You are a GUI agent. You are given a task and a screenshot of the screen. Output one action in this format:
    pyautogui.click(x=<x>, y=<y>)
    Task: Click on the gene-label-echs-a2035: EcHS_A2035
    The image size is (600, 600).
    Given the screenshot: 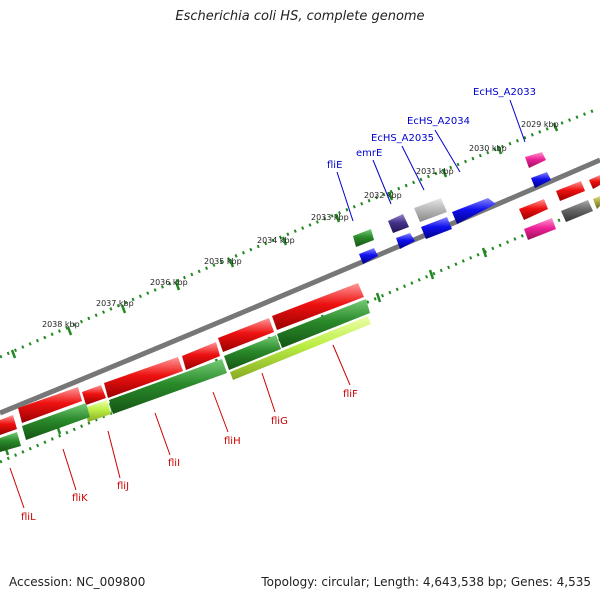 What is the action you would take?
    pyautogui.click(x=402, y=138)
    